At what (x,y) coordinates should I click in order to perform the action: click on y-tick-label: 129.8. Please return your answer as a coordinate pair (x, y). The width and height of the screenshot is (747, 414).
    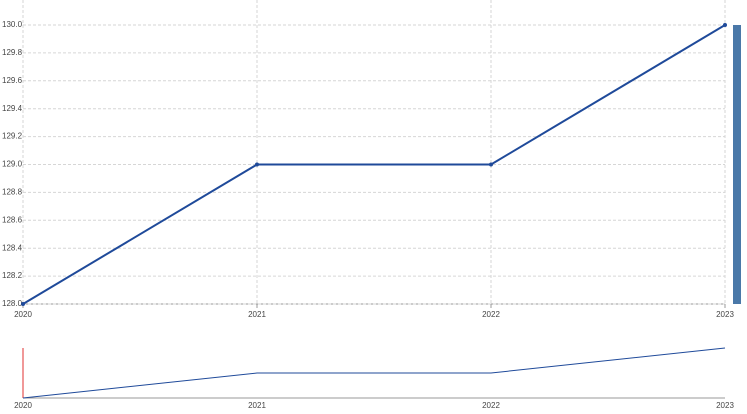
    Looking at the image, I should click on (12, 52).